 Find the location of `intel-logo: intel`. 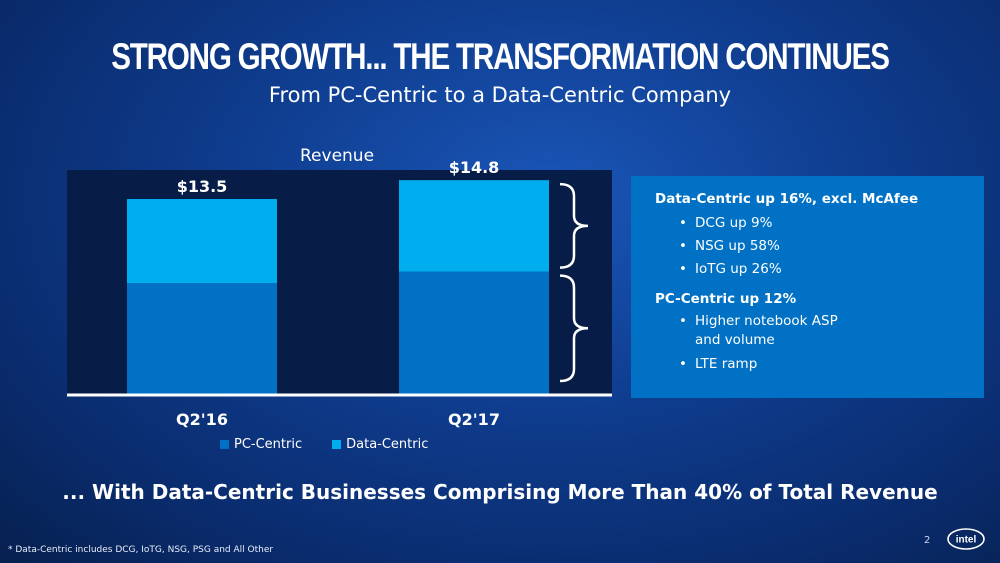

intel-logo: intel is located at coordinates (966, 539).